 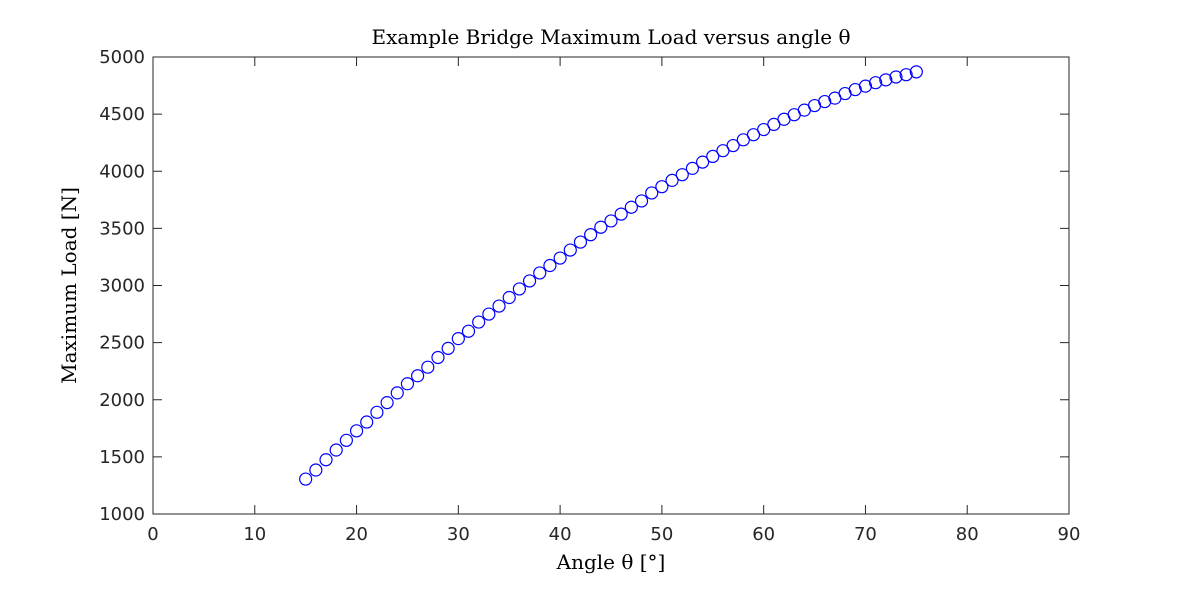 I want to click on y-tick-label: 1500, so click(x=122, y=457).